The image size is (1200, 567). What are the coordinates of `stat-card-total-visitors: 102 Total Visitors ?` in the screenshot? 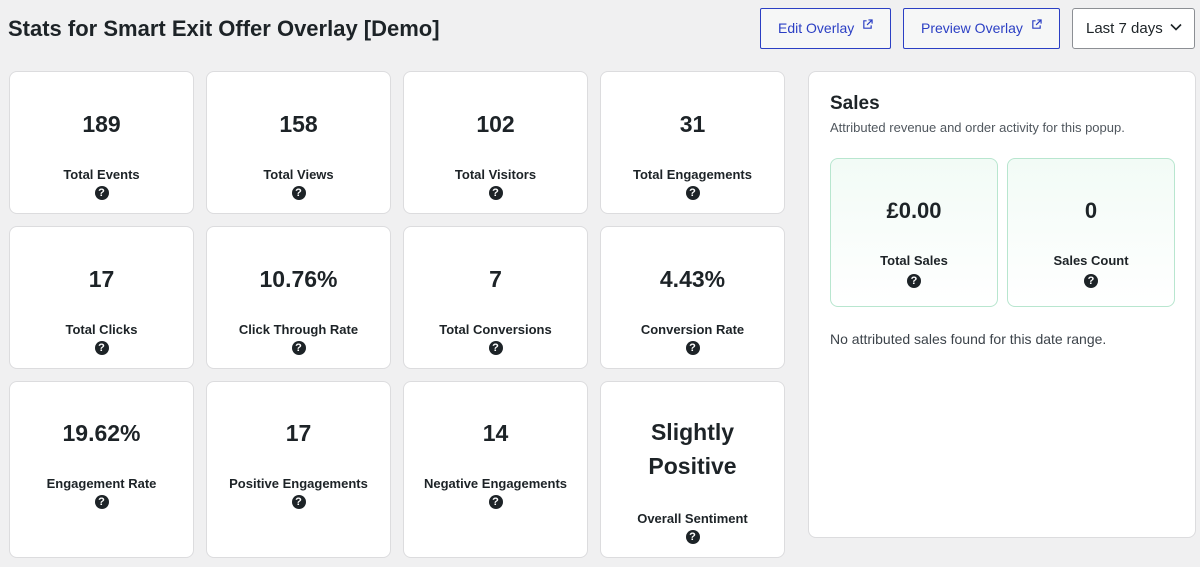 It's located at (495, 142).